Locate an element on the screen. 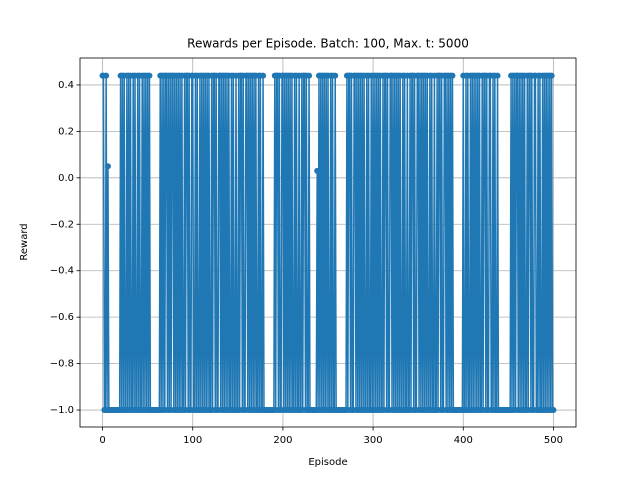  x-tick-label: 100 is located at coordinates (192, 440).